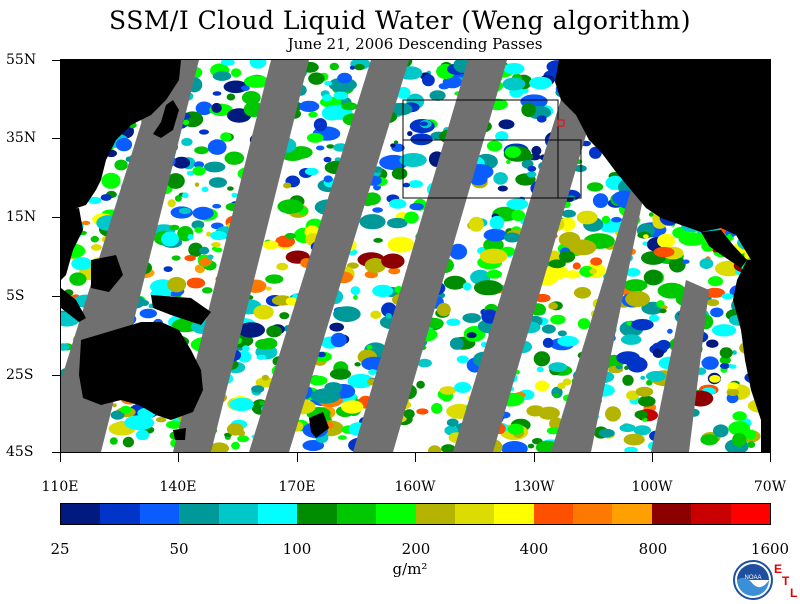  I want to click on colorbar-tick-label: 800, so click(653, 549).